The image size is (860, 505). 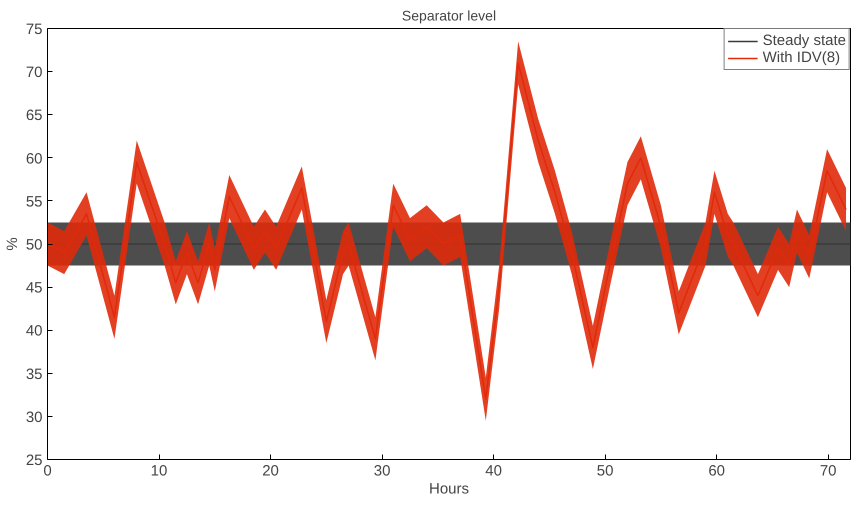 What do you see at coordinates (34, 460) in the screenshot?
I see `y-tick-label: 25` at bounding box center [34, 460].